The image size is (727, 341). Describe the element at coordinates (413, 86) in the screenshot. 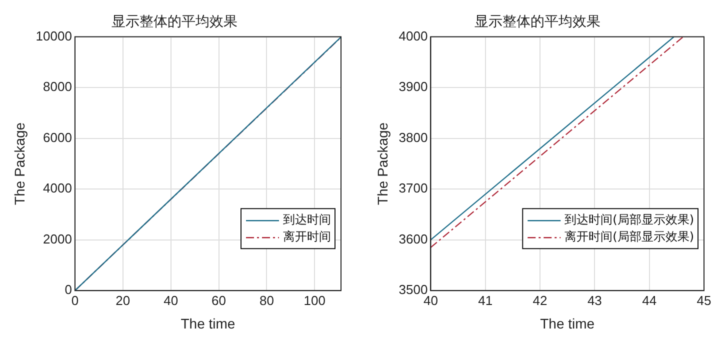

I see `y-tick-label: 3900` at that location.